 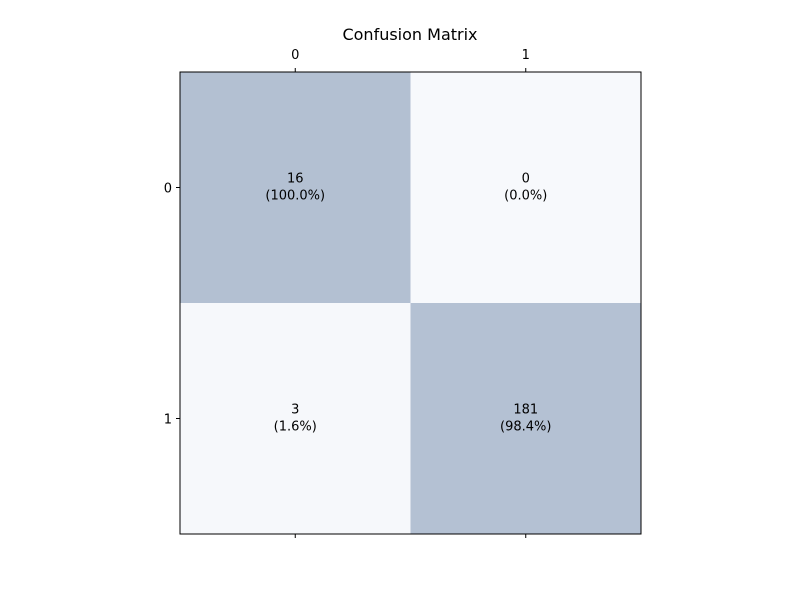 I want to click on chart-title: Confusion Matrix, so click(x=409, y=34).